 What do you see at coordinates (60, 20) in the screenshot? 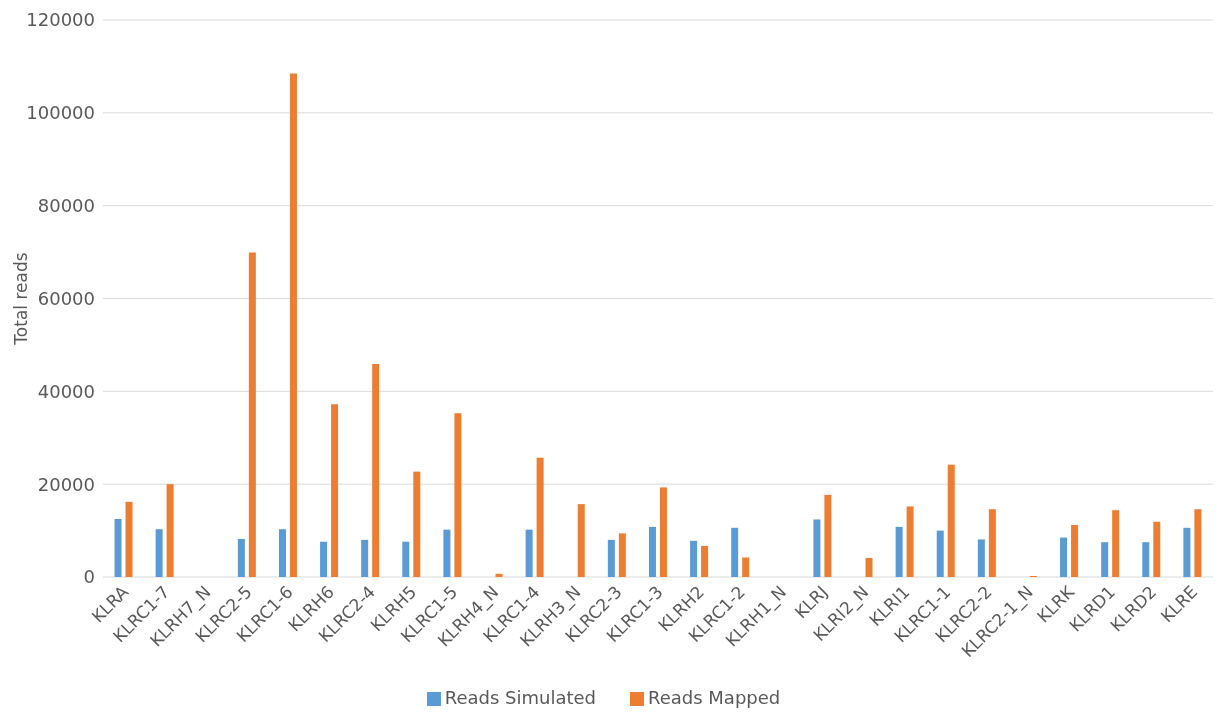
I see `y-tick-label: 120000` at bounding box center [60, 20].